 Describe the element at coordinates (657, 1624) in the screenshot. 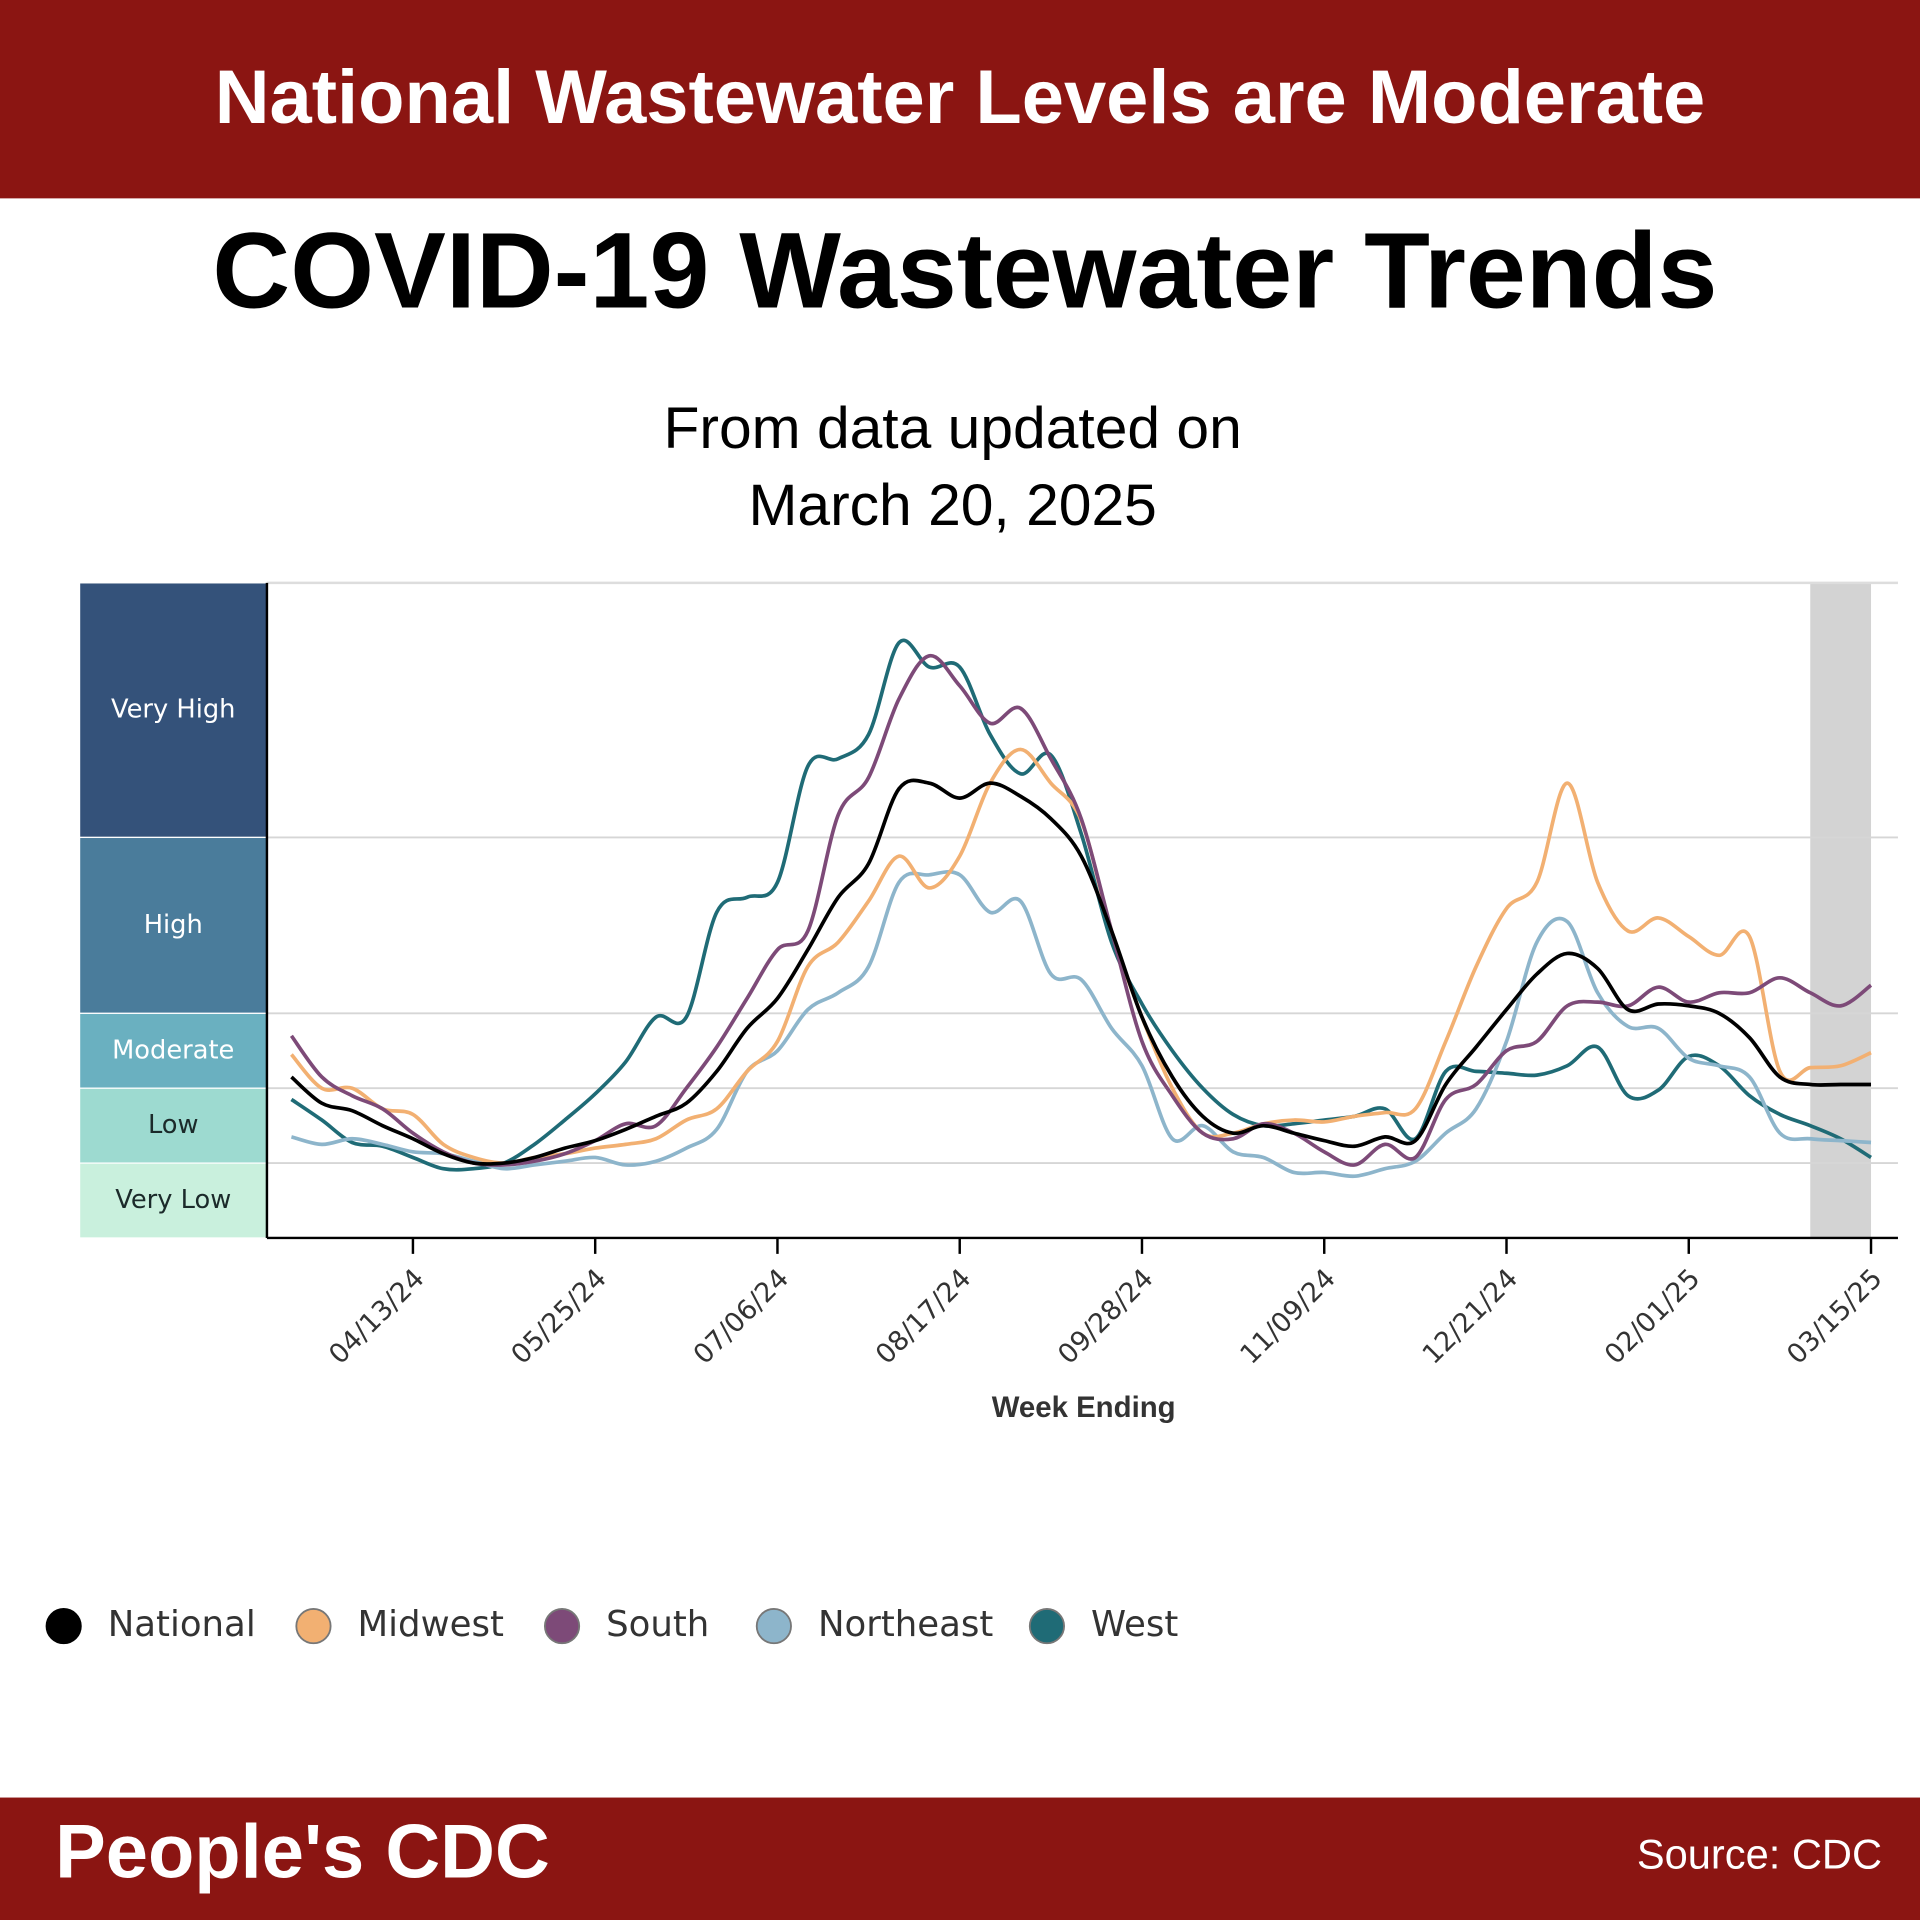

I see `legend-label: South` at that location.